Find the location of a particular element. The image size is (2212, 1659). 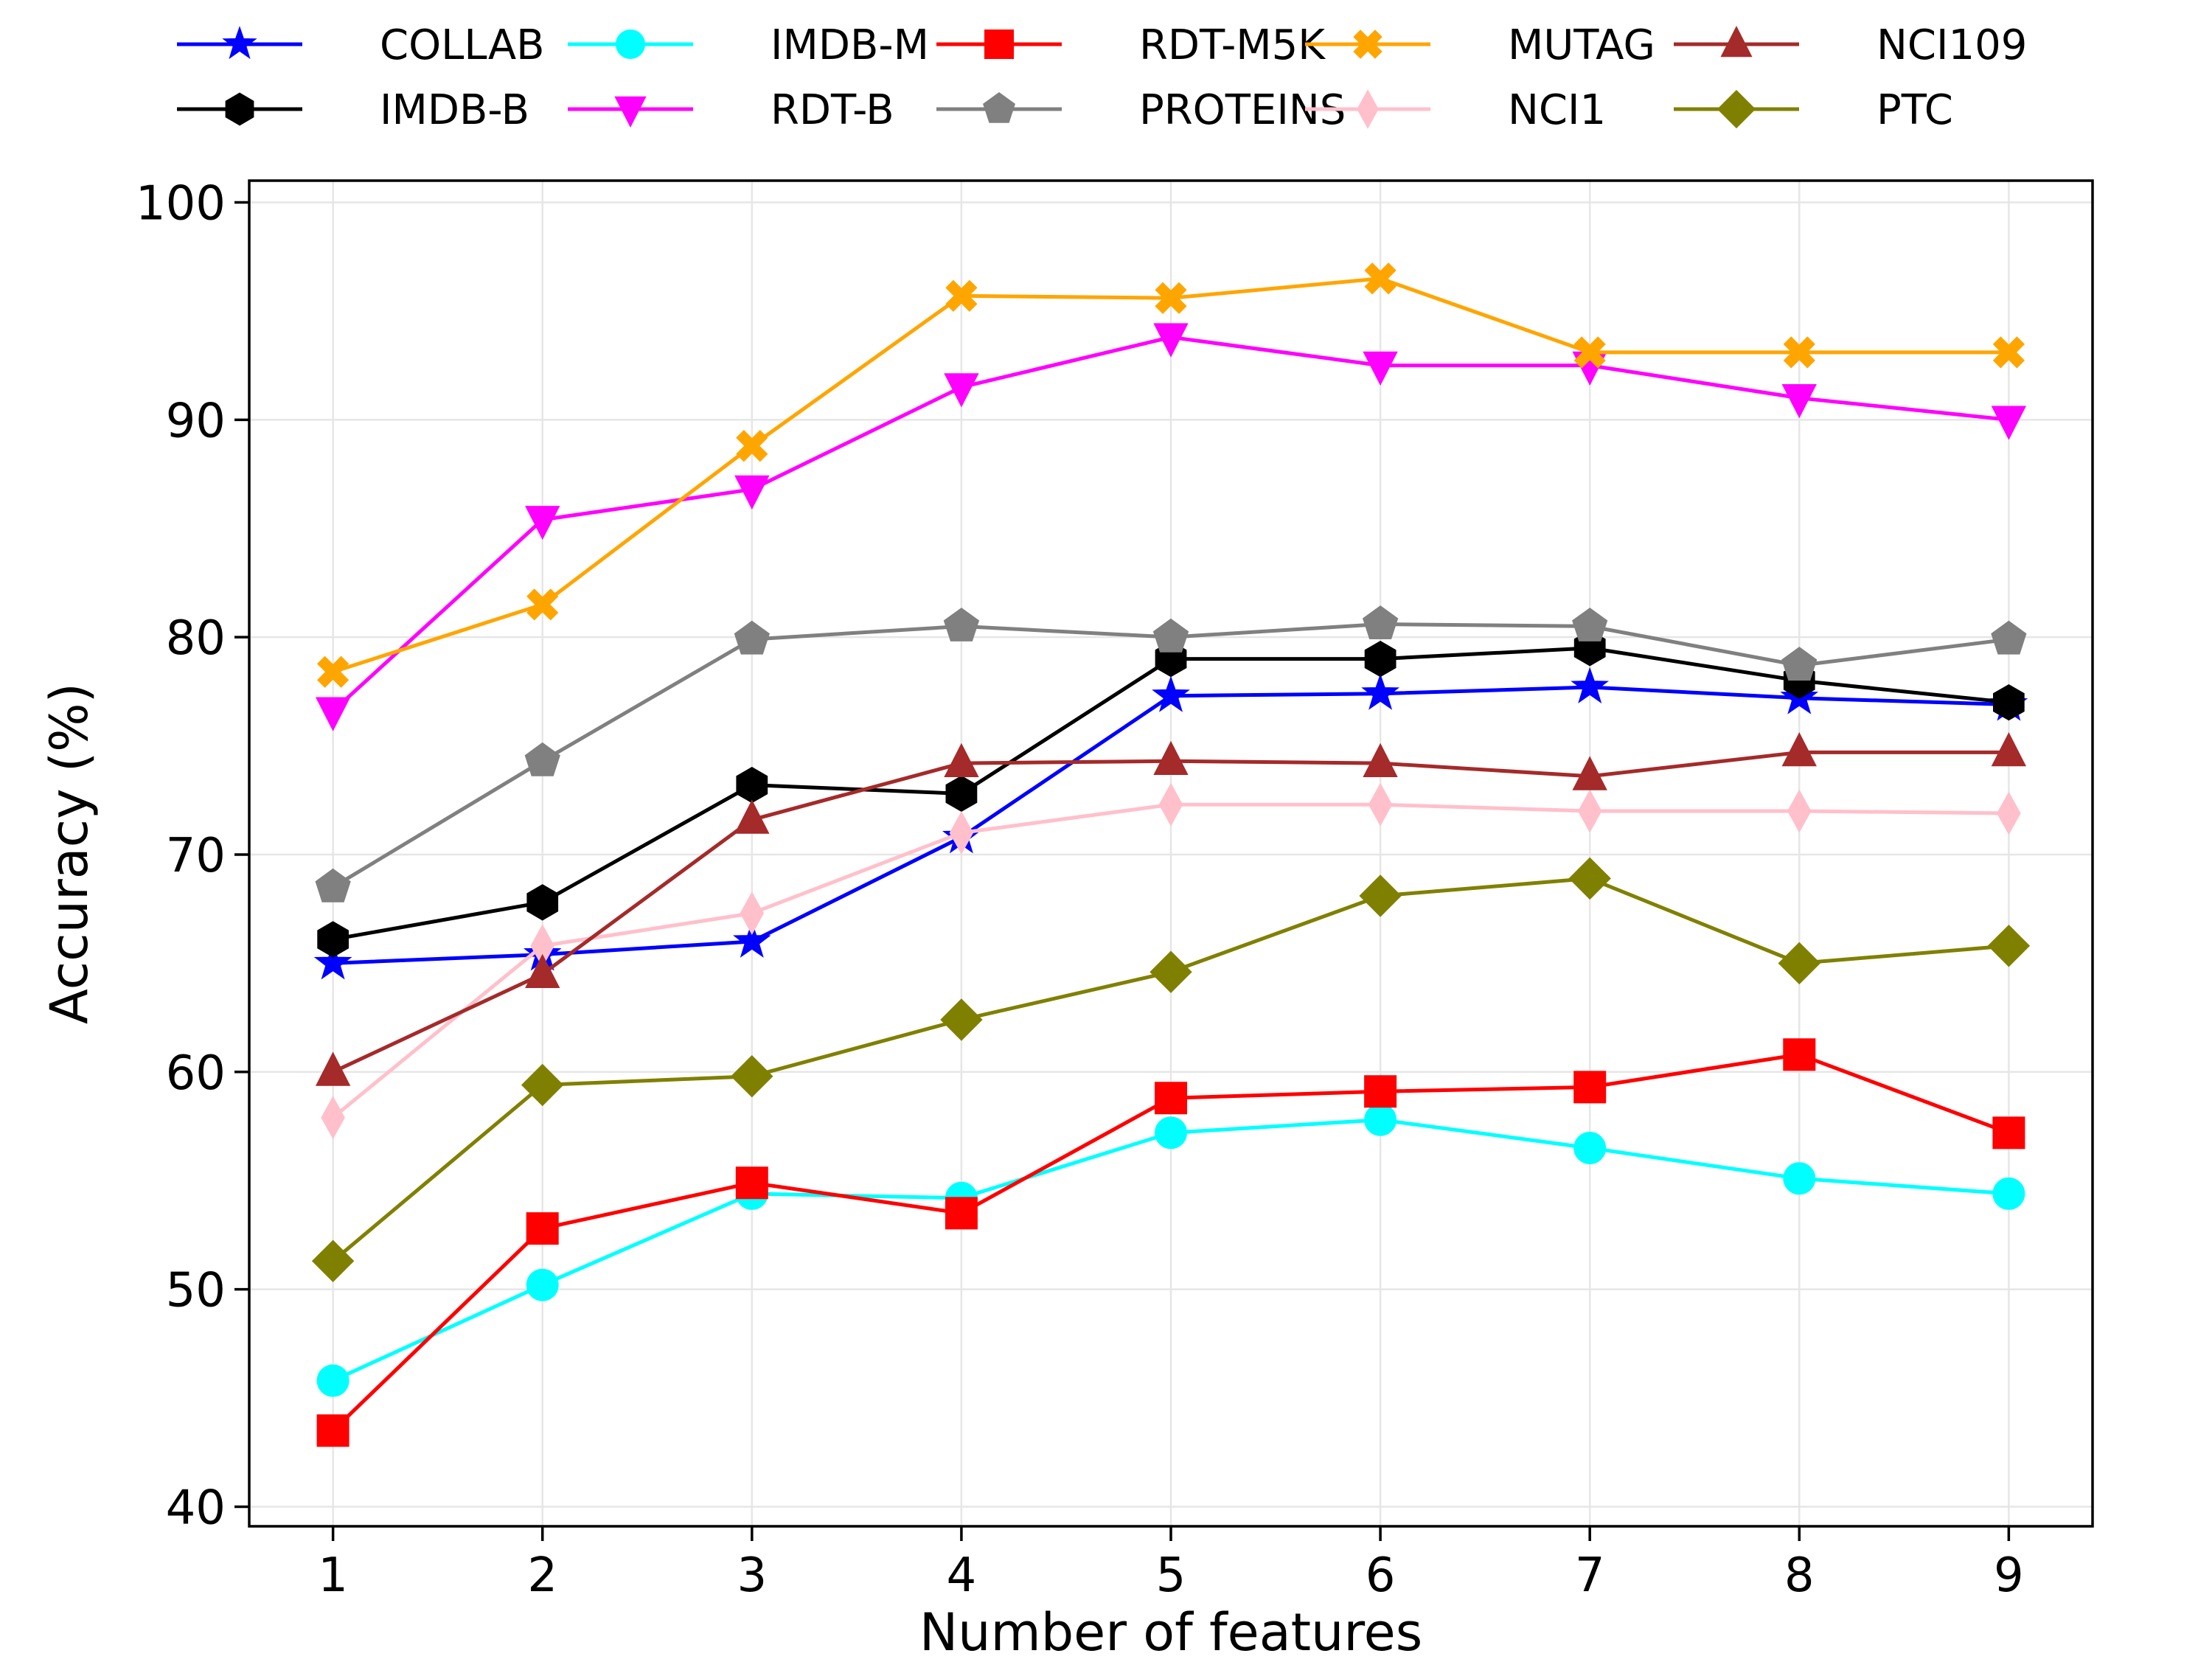

x-tick-label: 5 is located at coordinates (1171, 1575).